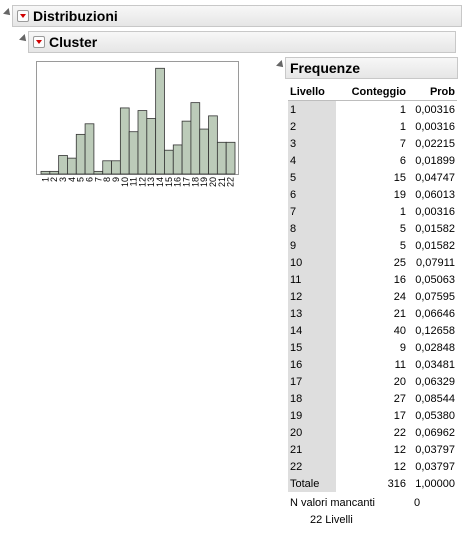 The height and width of the screenshot is (549, 467). What do you see at coordinates (98, 179) in the screenshot?
I see `x-tick-label: 7` at bounding box center [98, 179].